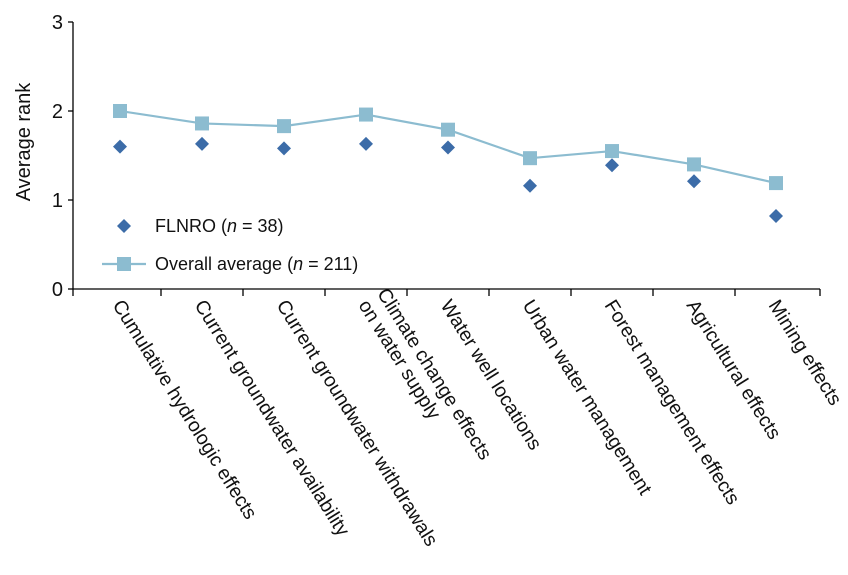 Image resolution: width=848 pixels, height=575 pixels. What do you see at coordinates (57, 290) in the screenshot?
I see `y-tick-label: 0` at bounding box center [57, 290].